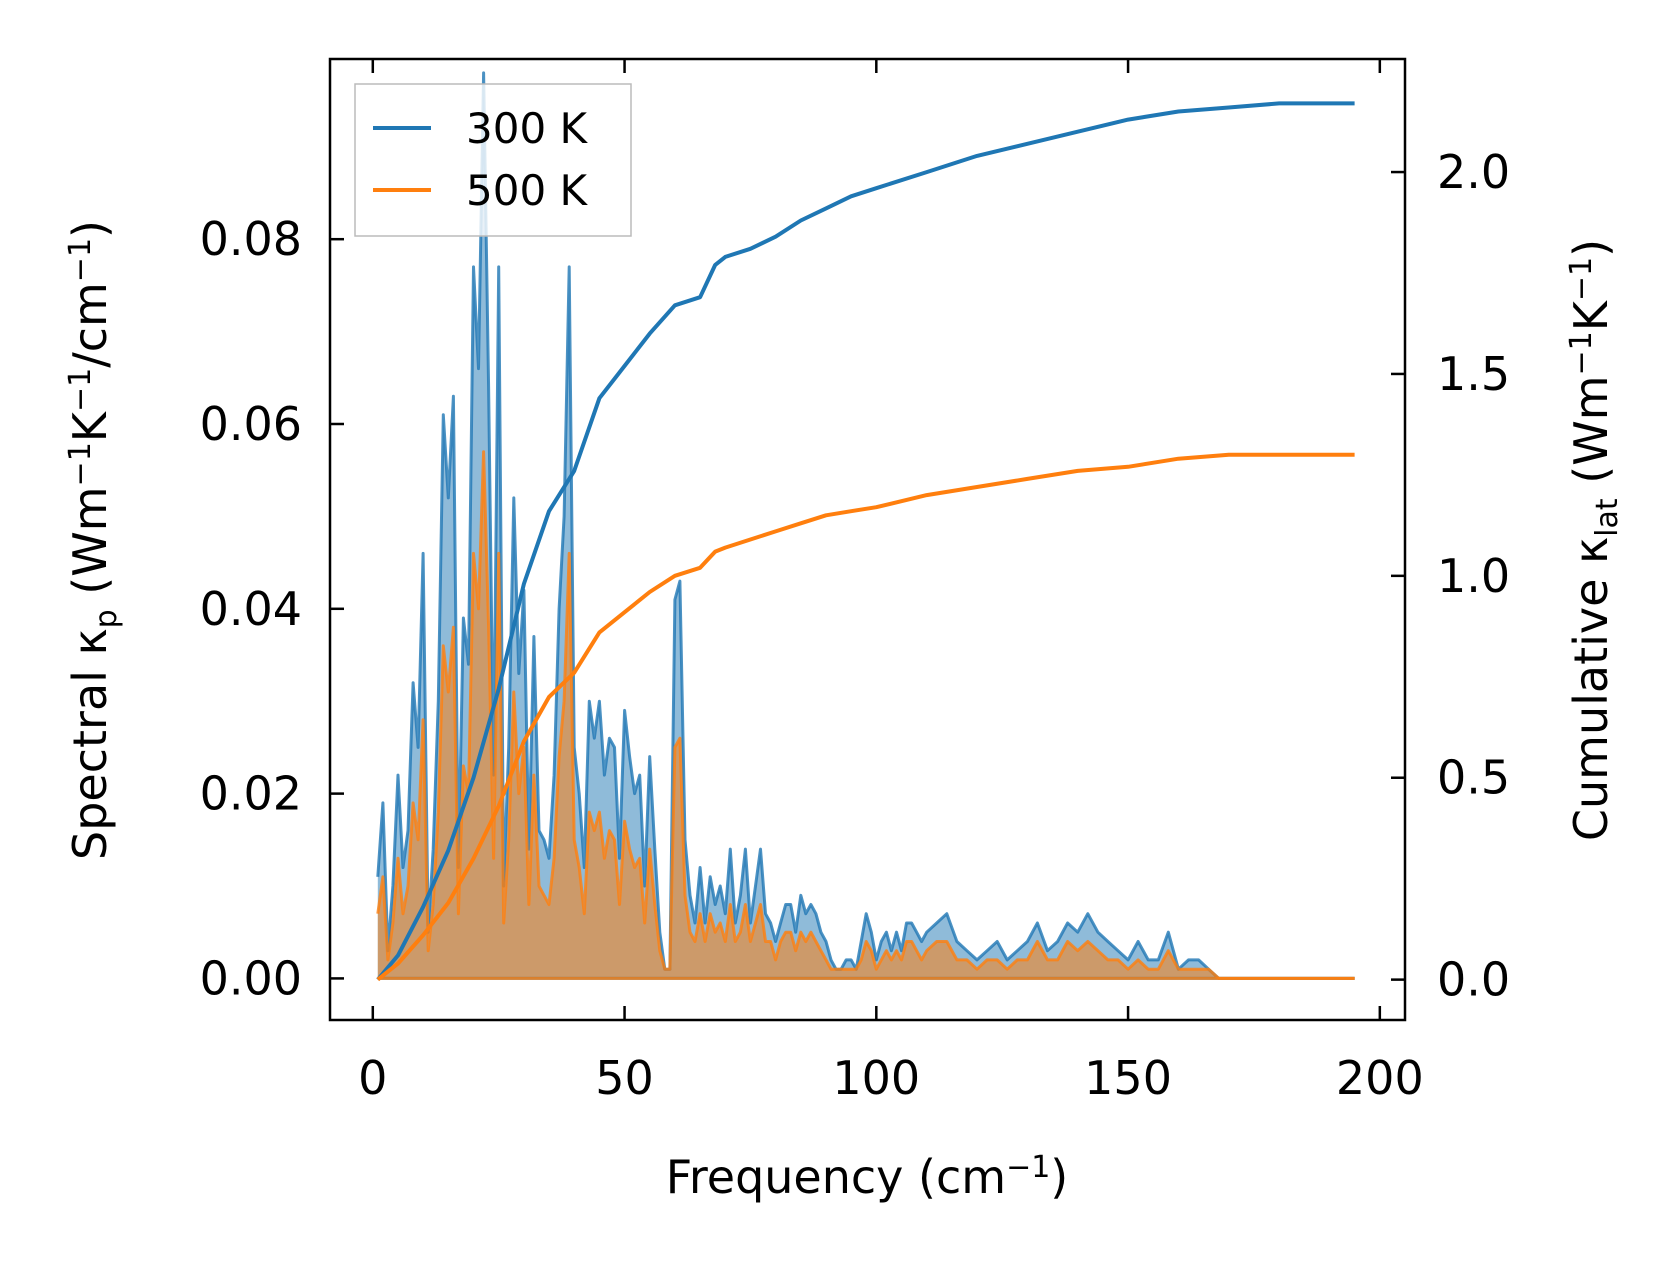 Image resolution: width=1679 pixels, height=1264 pixels. Describe the element at coordinates (251, 239) in the screenshot. I see `y-left-tick-label: 0.08` at that location.